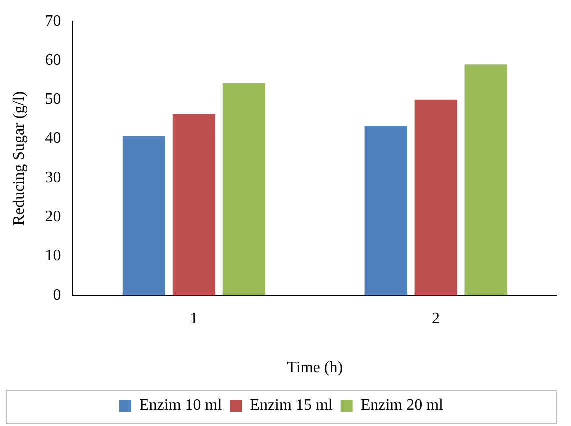 Image resolution: width=571 pixels, height=426 pixels. What do you see at coordinates (53, 99) in the screenshot?
I see `y-tick-label: 50` at bounding box center [53, 99].